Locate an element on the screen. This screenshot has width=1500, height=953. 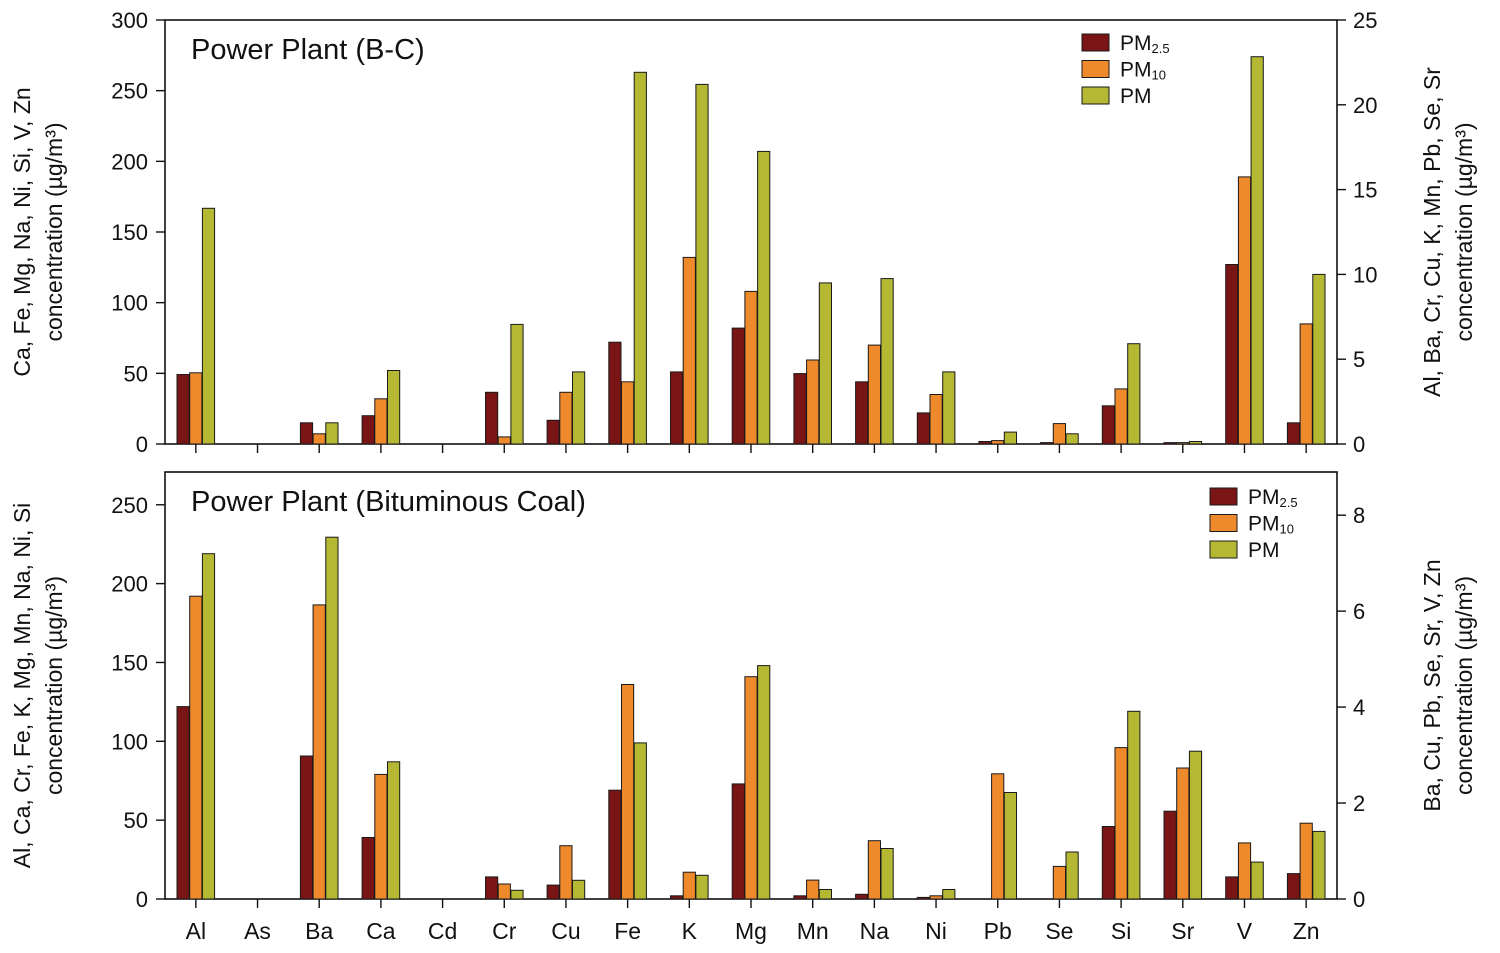
bar-pm-se is located at coordinates (1072, 439).